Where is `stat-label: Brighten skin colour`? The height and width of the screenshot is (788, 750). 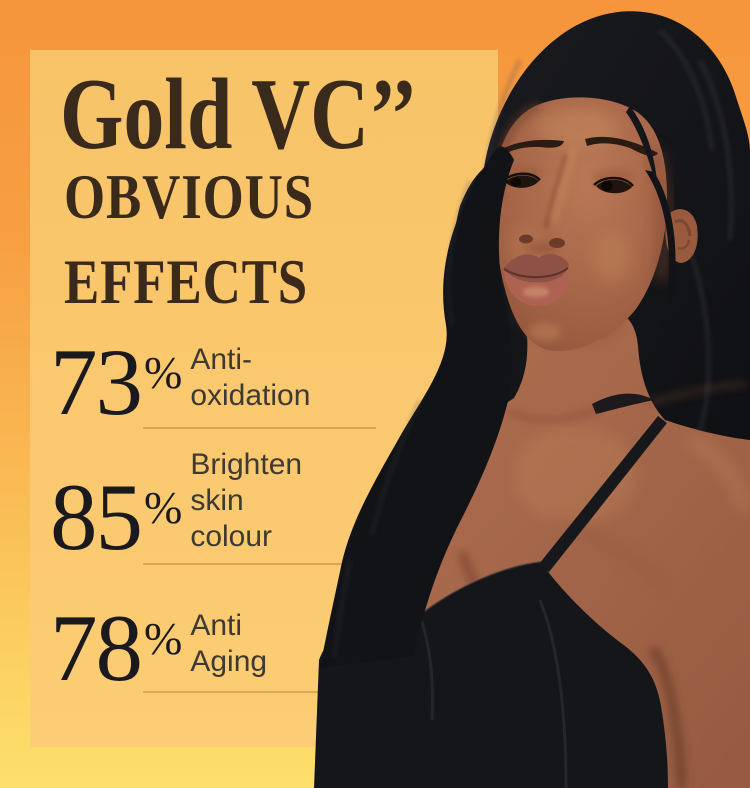
stat-label: Brighten skin colour is located at coordinates (246, 501).